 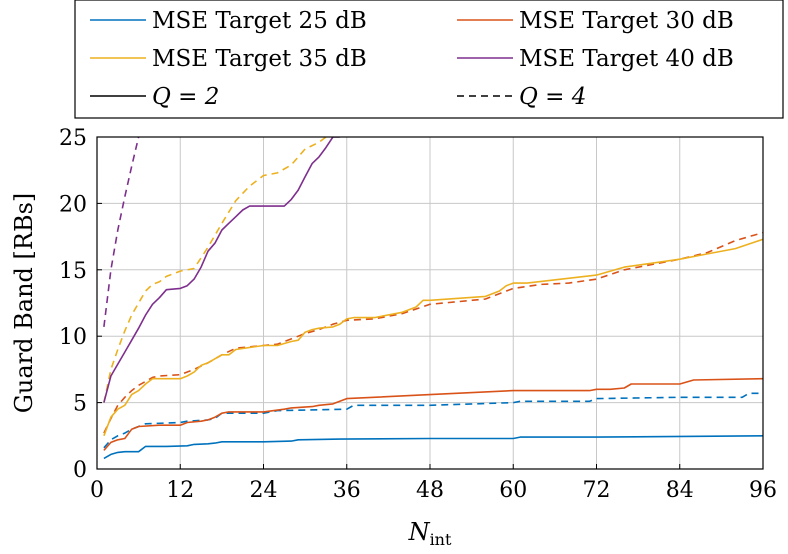 I want to click on legend-label-5: Q = 4, so click(x=552, y=97).